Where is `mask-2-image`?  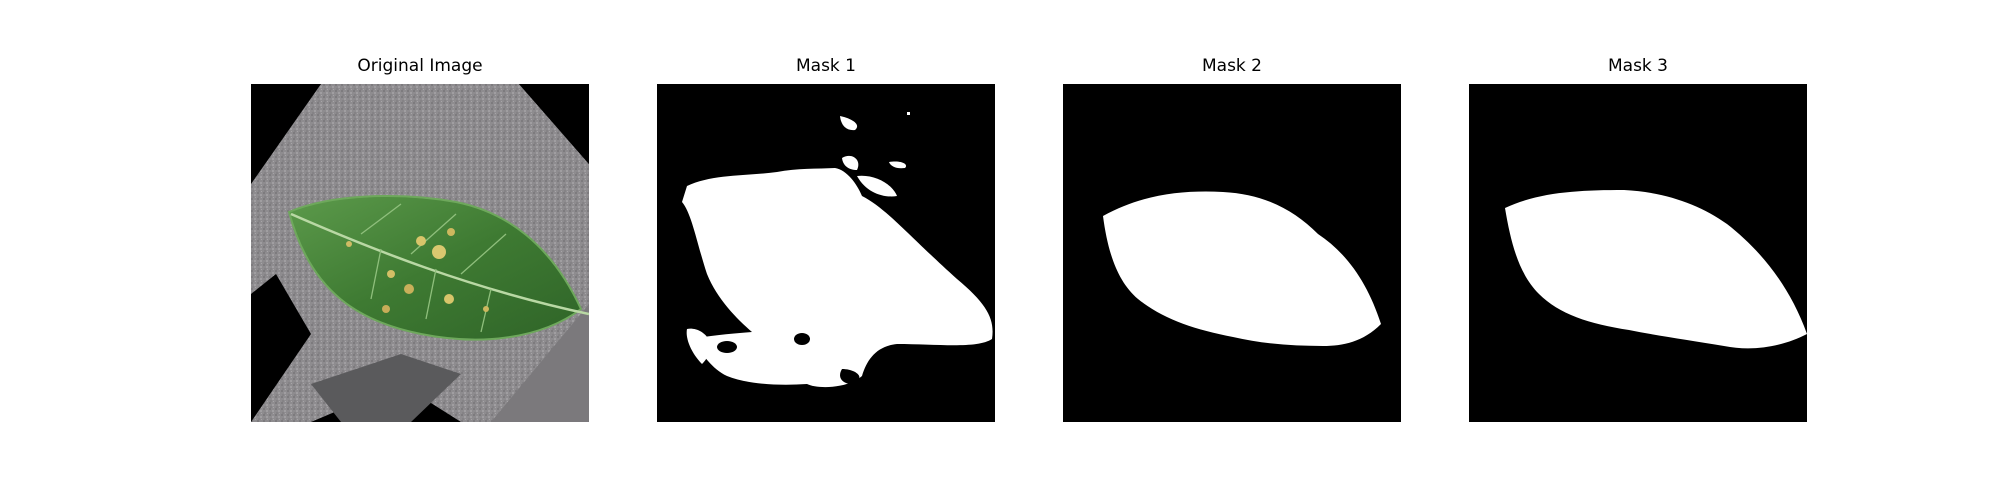 mask-2-image is located at coordinates (1232, 253).